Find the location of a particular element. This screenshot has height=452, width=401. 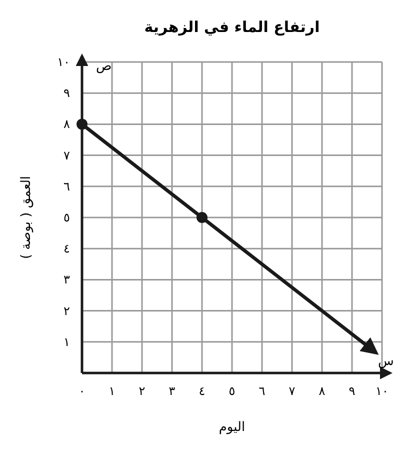

y-axis-title: العمق ( بوصة ) is located at coordinates (26, 218).